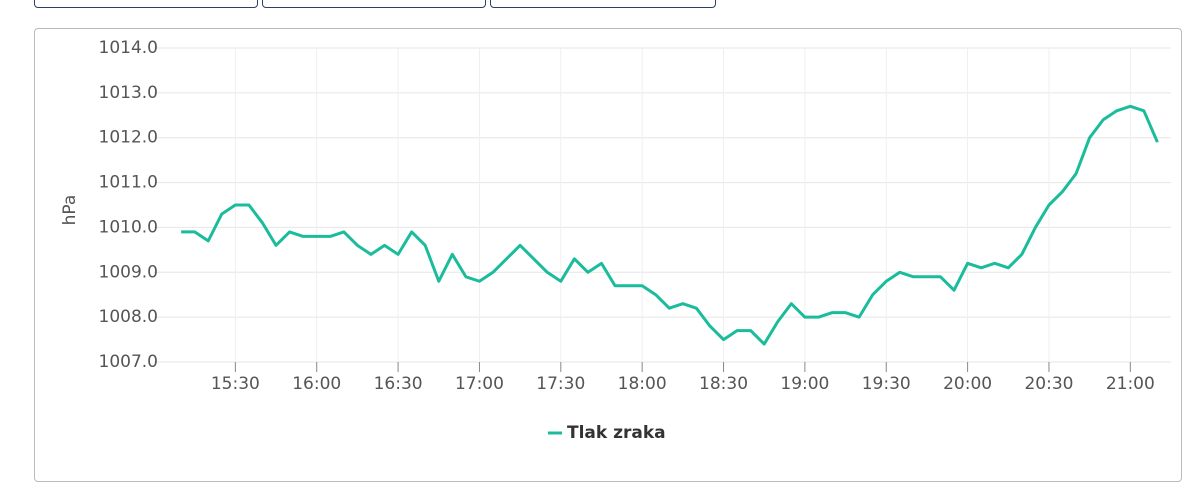  What do you see at coordinates (128, 317) in the screenshot?
I see `y-tick-label: 1008.0` at bounding box center [128, 317].